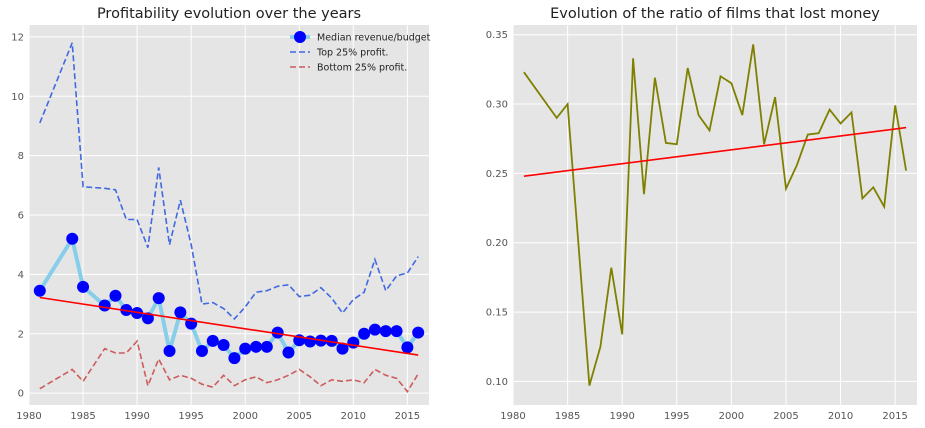 The width and height of the screenshot is (925, 428). What do you see at coordinates (21, 216) in the screenshot?
I see `y-tick-label: 6` at bounding box center [21, 216].